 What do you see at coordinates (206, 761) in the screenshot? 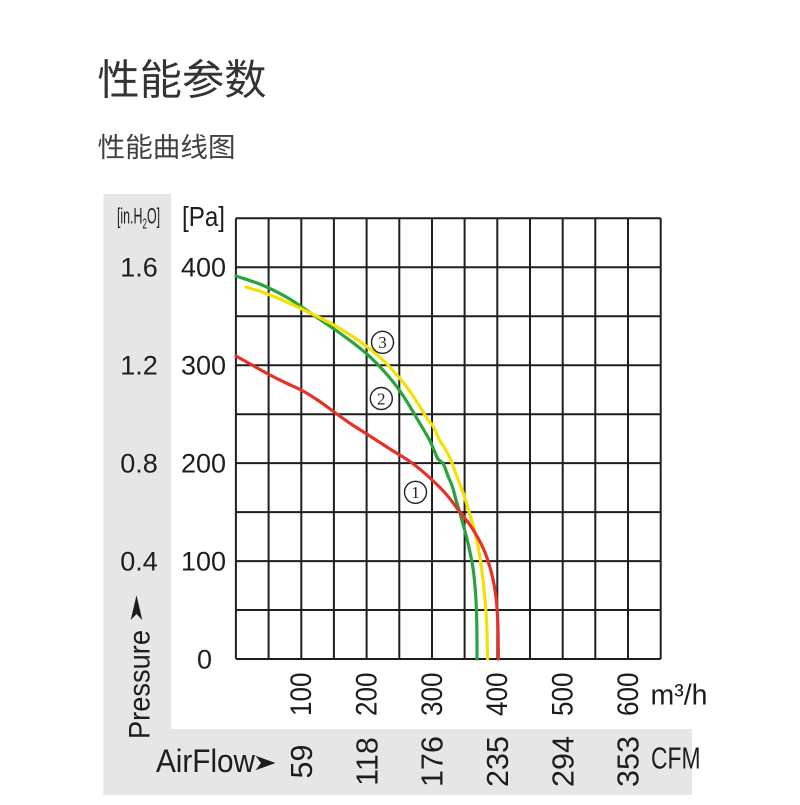
I see `svg-text: AirFlow` at bounding box center [206, 761].